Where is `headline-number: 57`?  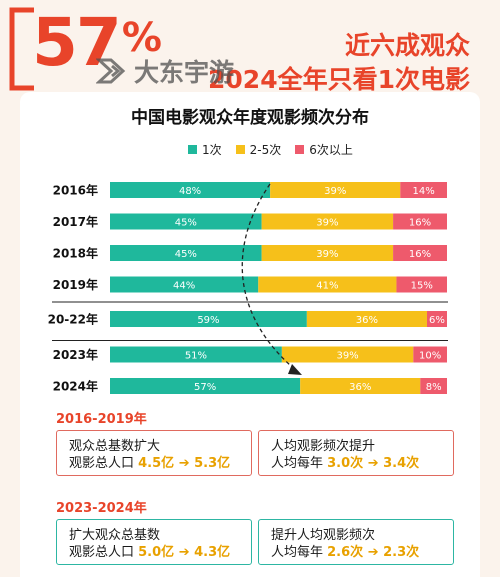
headline-number: 57 is located at coordinates (77, 42).